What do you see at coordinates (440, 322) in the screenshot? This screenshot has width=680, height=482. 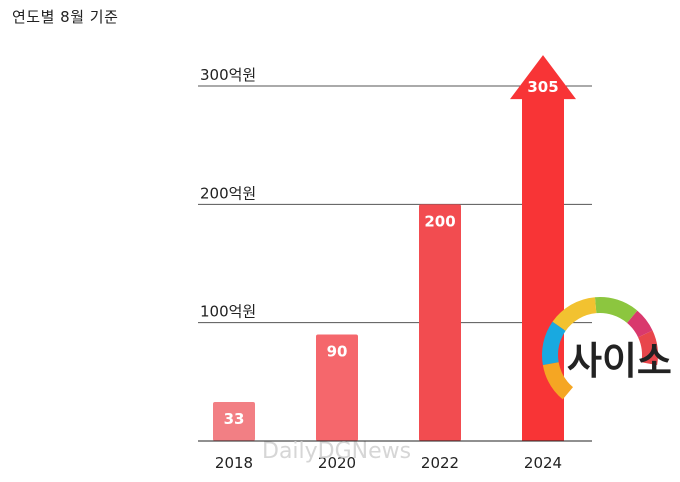 I see `bar-2022` at bounding box center [440, 322].